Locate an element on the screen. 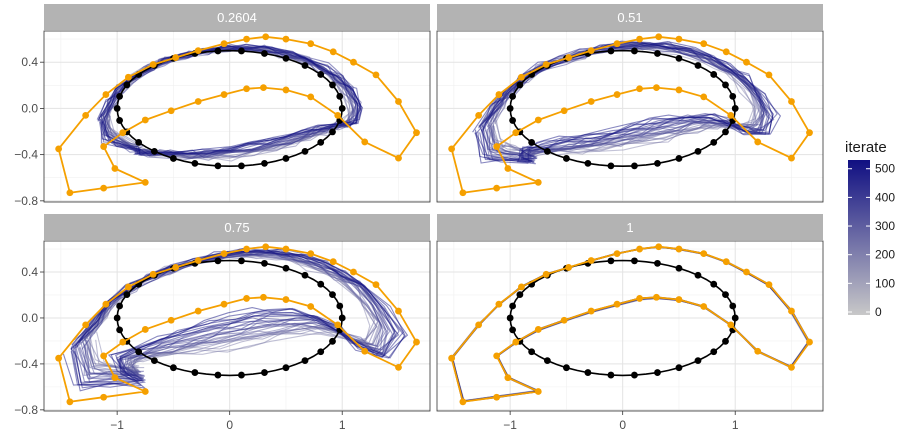  y-tick-label: −0.4 is located at coordinates (26, 364).